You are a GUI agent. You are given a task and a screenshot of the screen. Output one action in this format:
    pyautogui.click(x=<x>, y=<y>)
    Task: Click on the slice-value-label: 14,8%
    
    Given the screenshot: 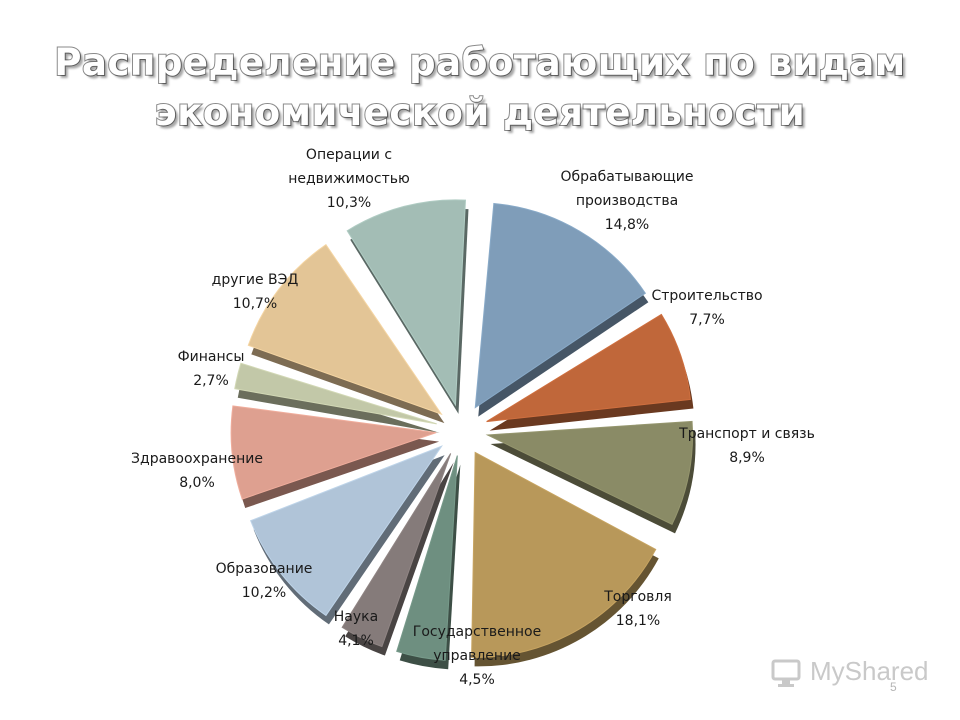 What is the action you would take?
    pyautogui.click(x=627, y=225)
    